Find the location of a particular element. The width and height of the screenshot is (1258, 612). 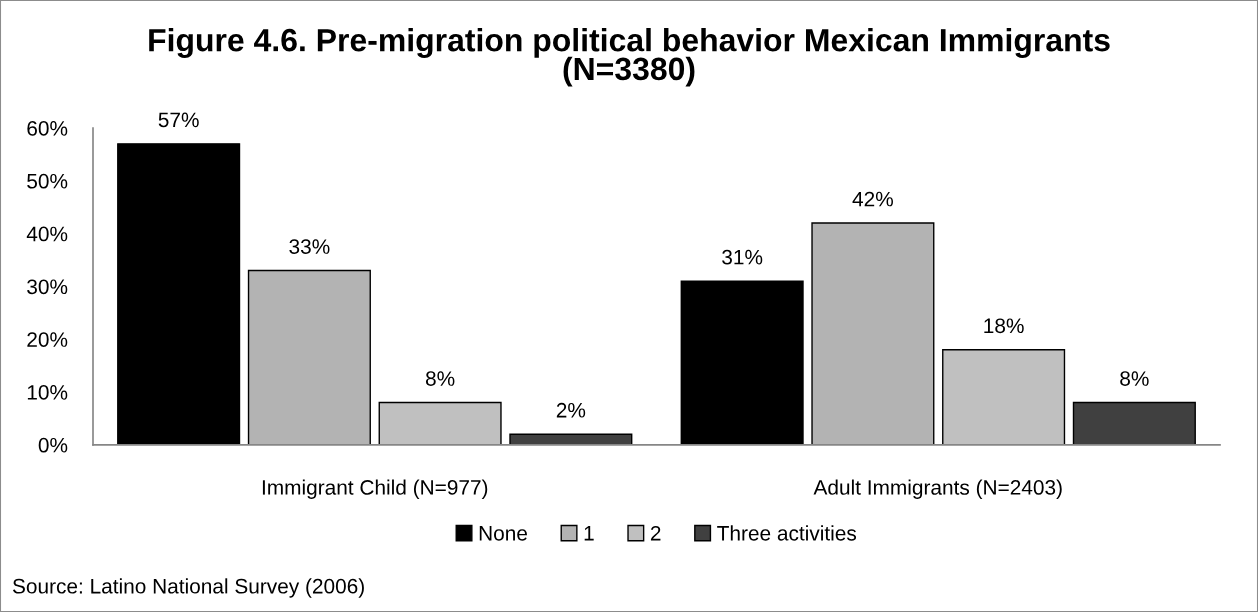

y-tick-label: 0% is located at coordinates (53, 445).